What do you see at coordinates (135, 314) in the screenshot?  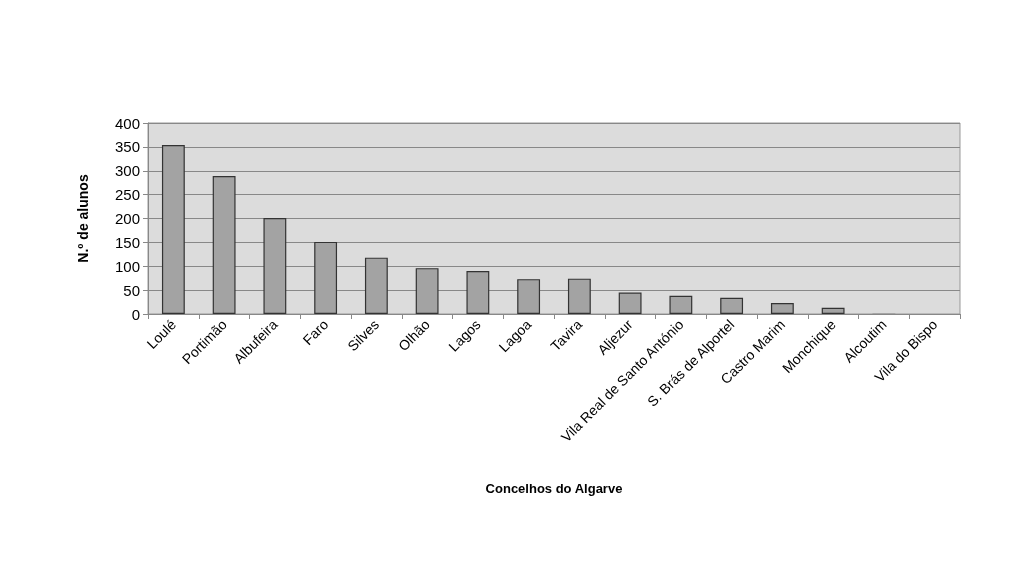 I see `y-tick-label: 0` at bounding box center [135, 314].